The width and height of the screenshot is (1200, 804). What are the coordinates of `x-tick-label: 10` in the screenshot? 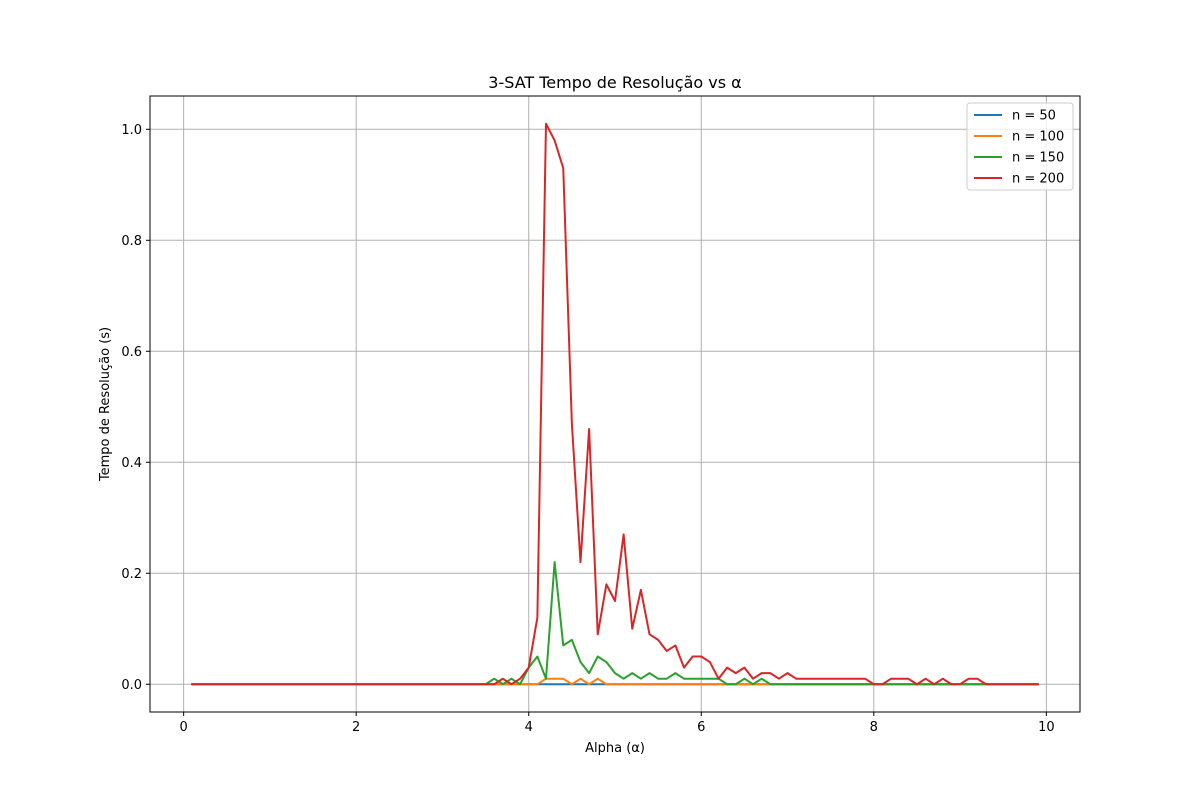 It's located at (1046, 727).